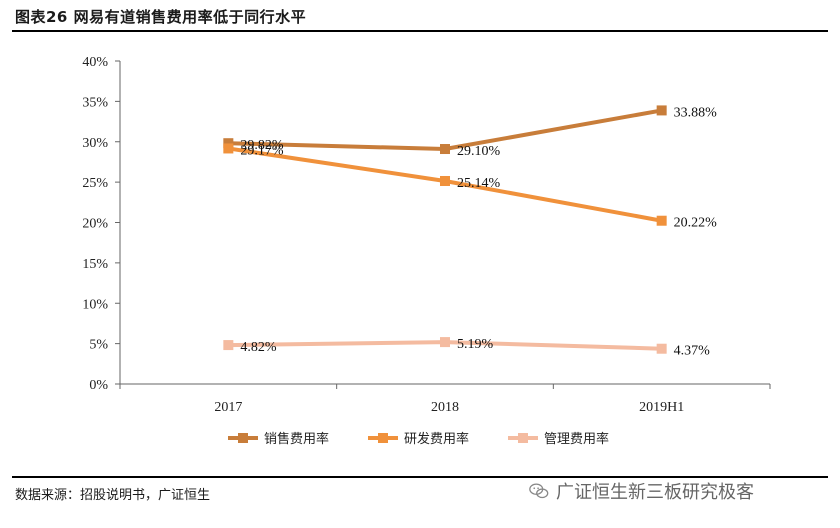  I want to click on data-label: 5.19%, so click(475, 344).